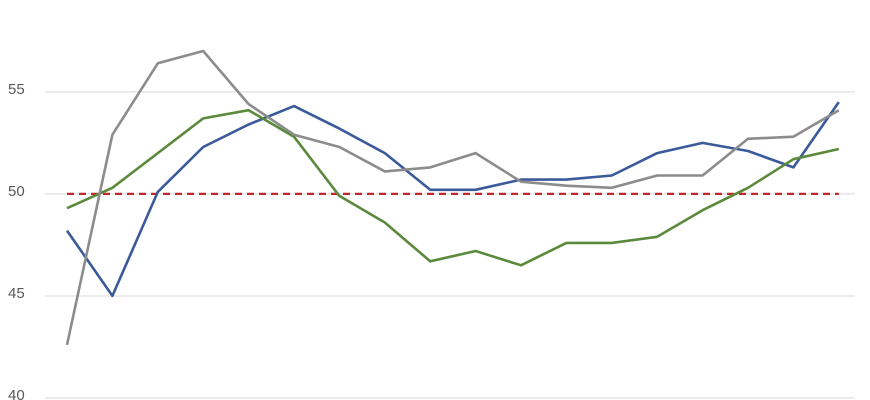 The image size is (870, 400). What do you see at coordinates (16, 293) in the screenshot?
I see `y-tick-label: 45` at bounding box center [16, 293].